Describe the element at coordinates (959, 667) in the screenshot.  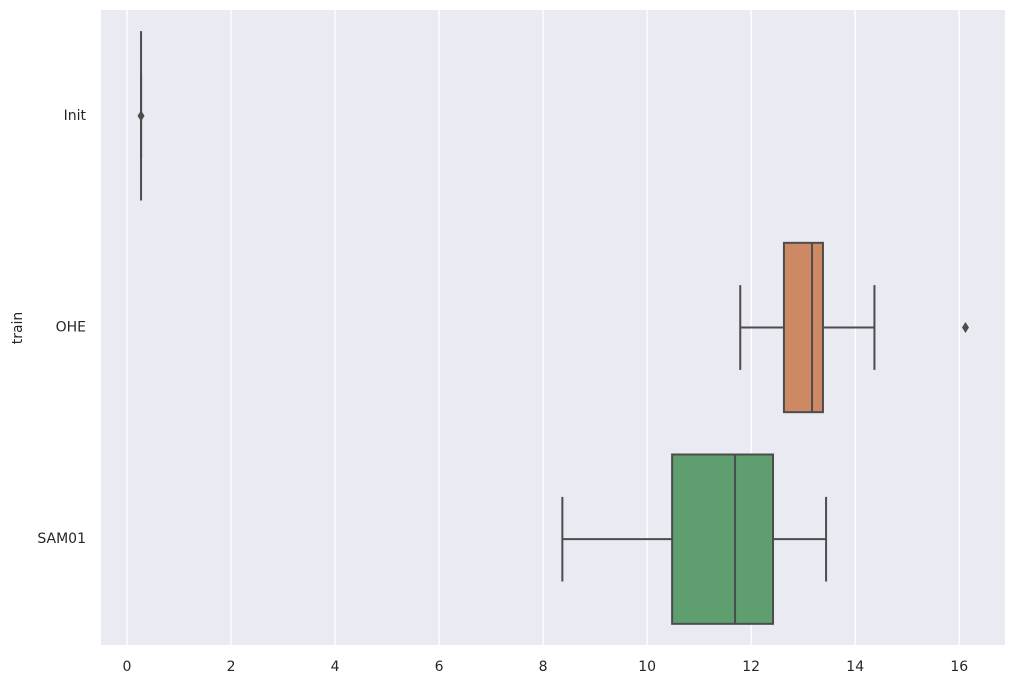
I see `x-tick-label: 16` at that location.